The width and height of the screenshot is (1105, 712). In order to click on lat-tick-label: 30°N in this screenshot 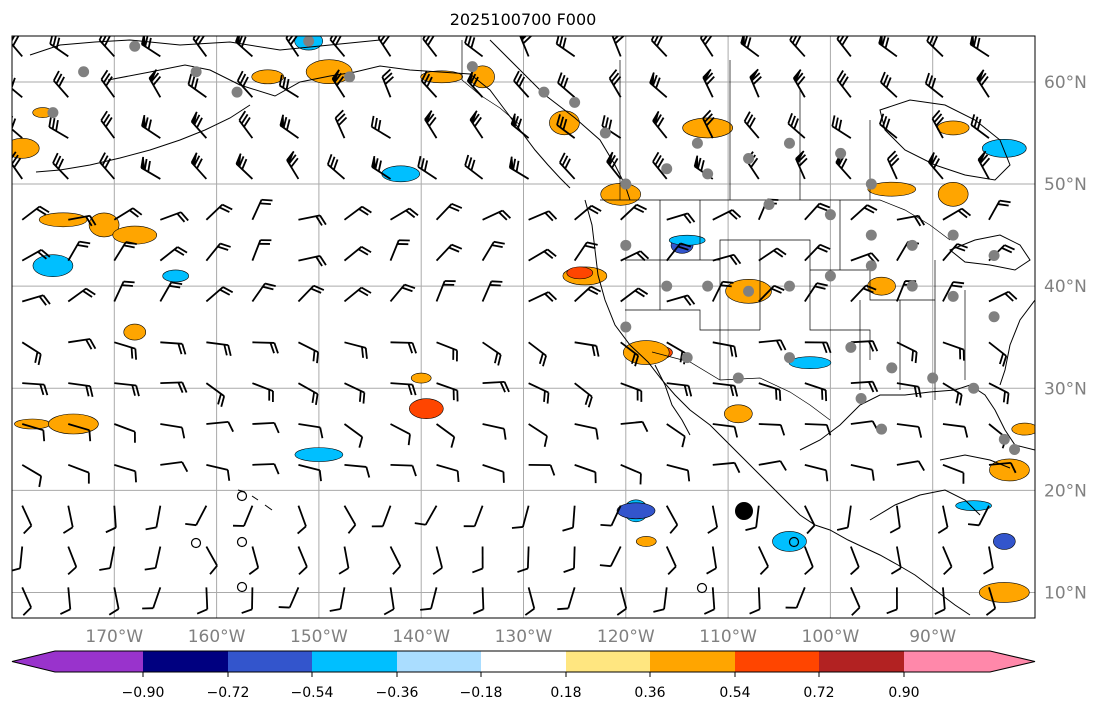, I will do `click(1065, 389)`.